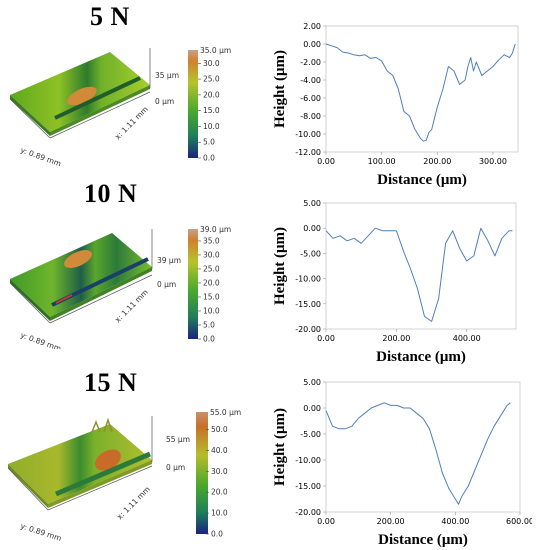 The image size is (536, 550). What do you see at coordinates (310, 116) in the screenshot?
I see `y-tick-label: -8.00` at bounding box center [310, 116].